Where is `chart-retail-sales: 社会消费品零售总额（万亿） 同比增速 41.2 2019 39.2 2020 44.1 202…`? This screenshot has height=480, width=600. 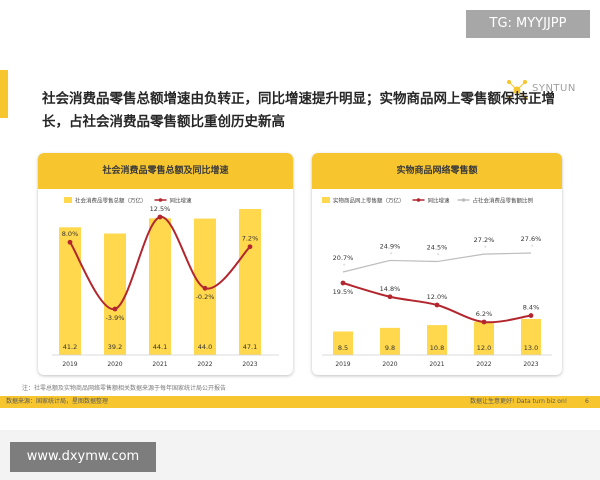 chart-retail-sales: 社会消费品零售总额（万亿） 同比增速 41.2 2019 39.2 2020 44.1 202… is located at coordinates (165, 282).